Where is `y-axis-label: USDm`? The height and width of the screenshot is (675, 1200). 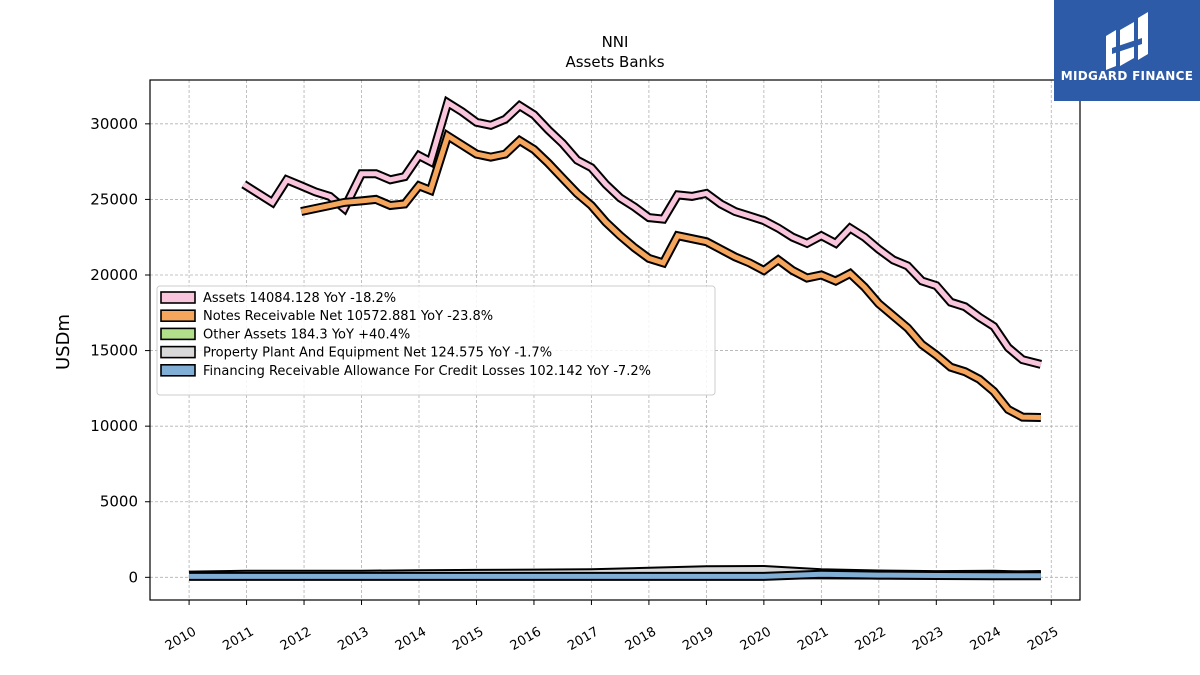 y-axis-label: USDm is located at coordinates (63, 342).